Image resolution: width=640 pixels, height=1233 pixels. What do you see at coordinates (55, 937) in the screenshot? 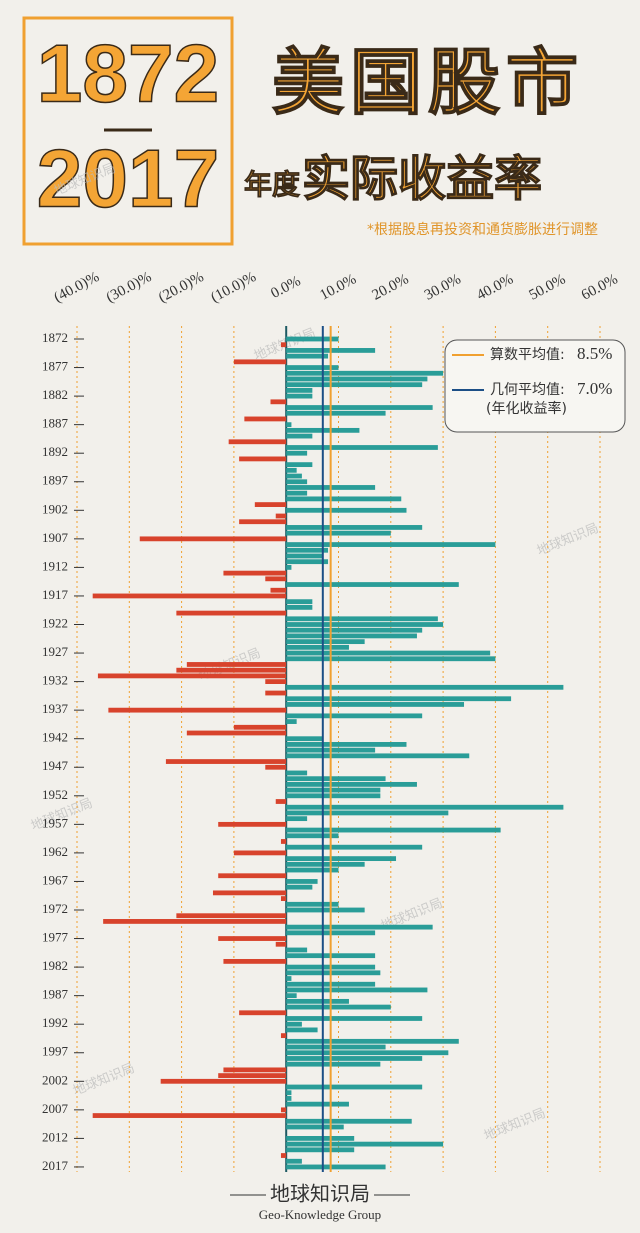
I see `y-tick-label: 1977` at bounding box center [55, 937].